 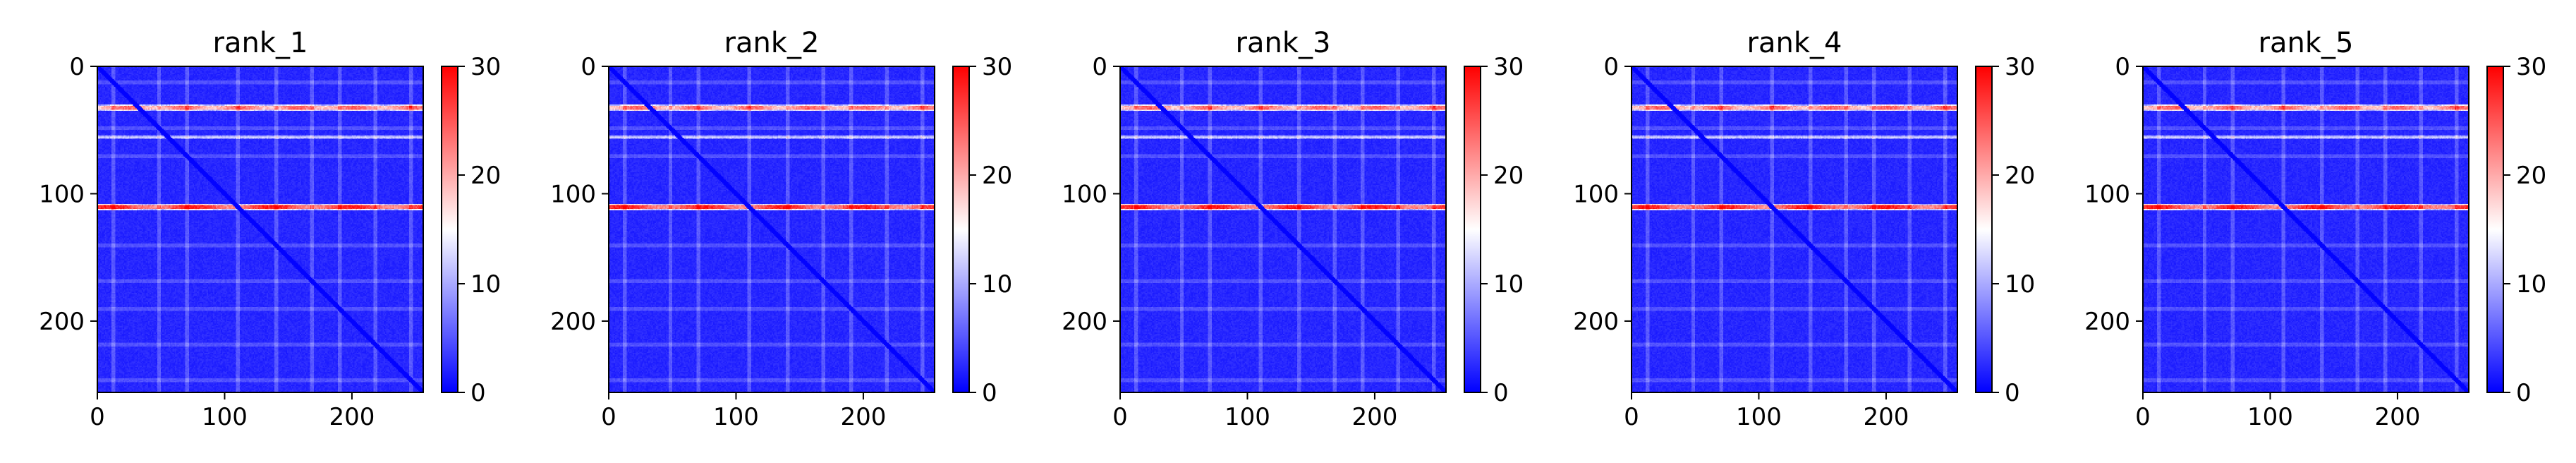 What do you see at coordinates (260, 43) in the screenshot?
I see `panel-title: rank_1` at bounding box center [260, 43].